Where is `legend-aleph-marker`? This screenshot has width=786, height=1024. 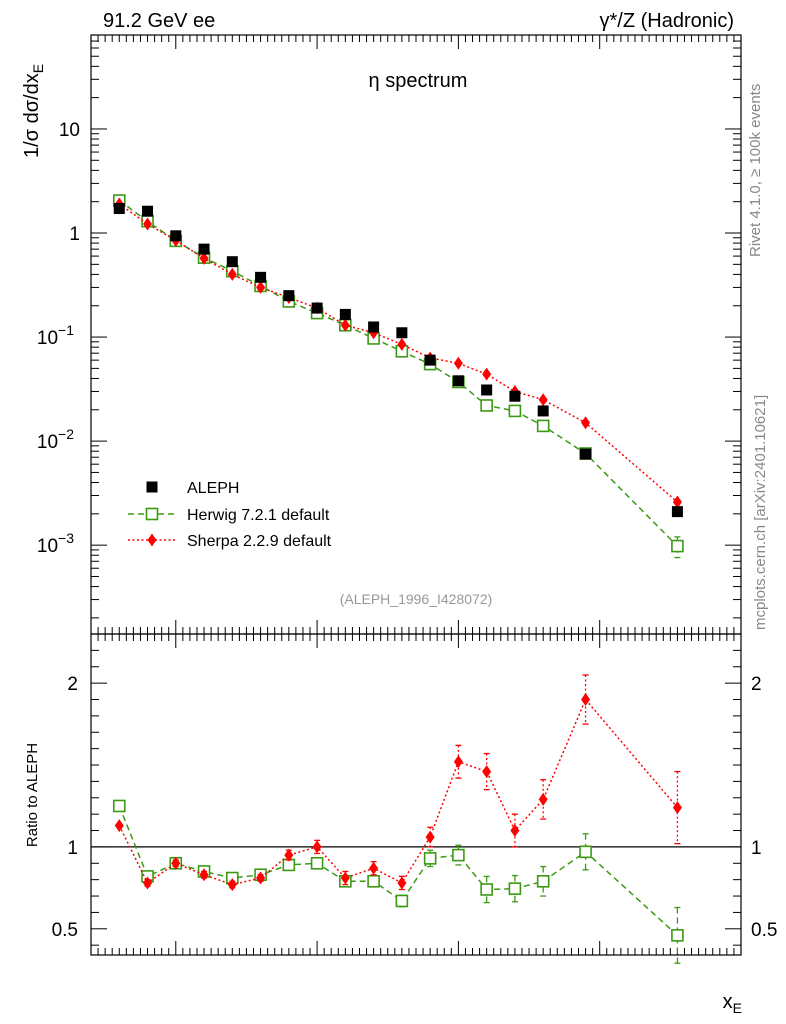
legend-aleph-marker is located at coordinates (152, 487).